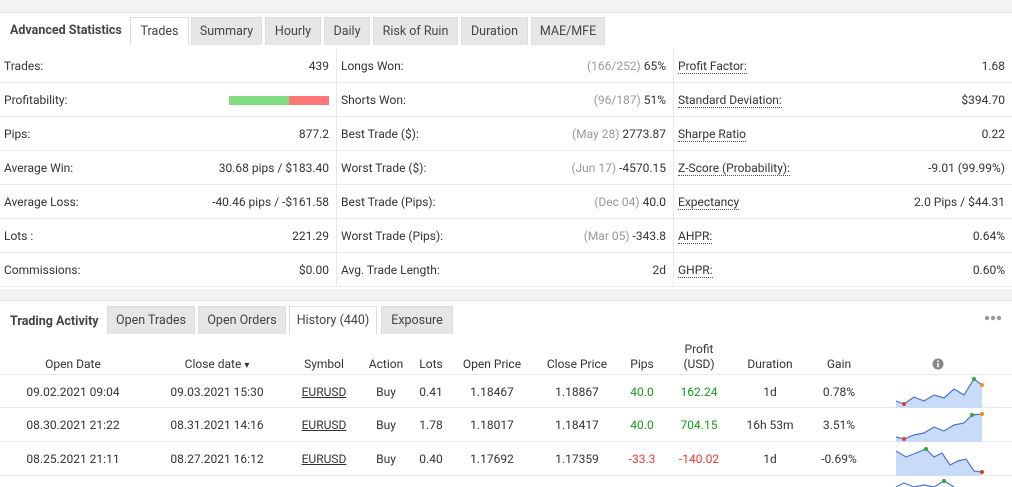 The width and height of the screenshot is (1012, 487). Describe the element at coordinates (273, 168) in the screenshot. I see `stat-value: 30.68 pips / $183.40` at that location.